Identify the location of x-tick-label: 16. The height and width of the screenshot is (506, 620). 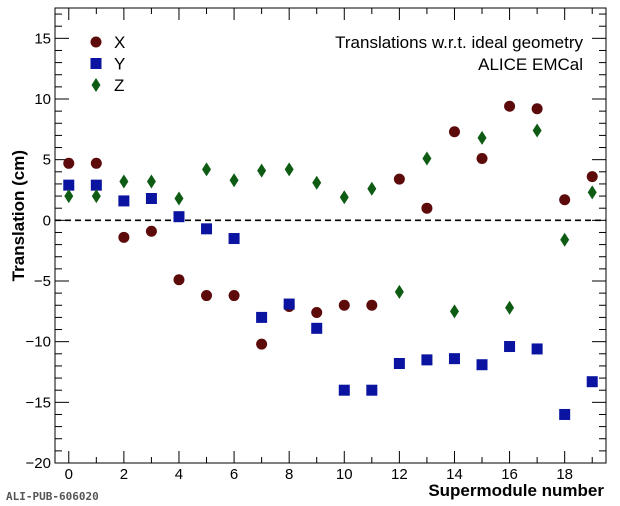
(509, 474).